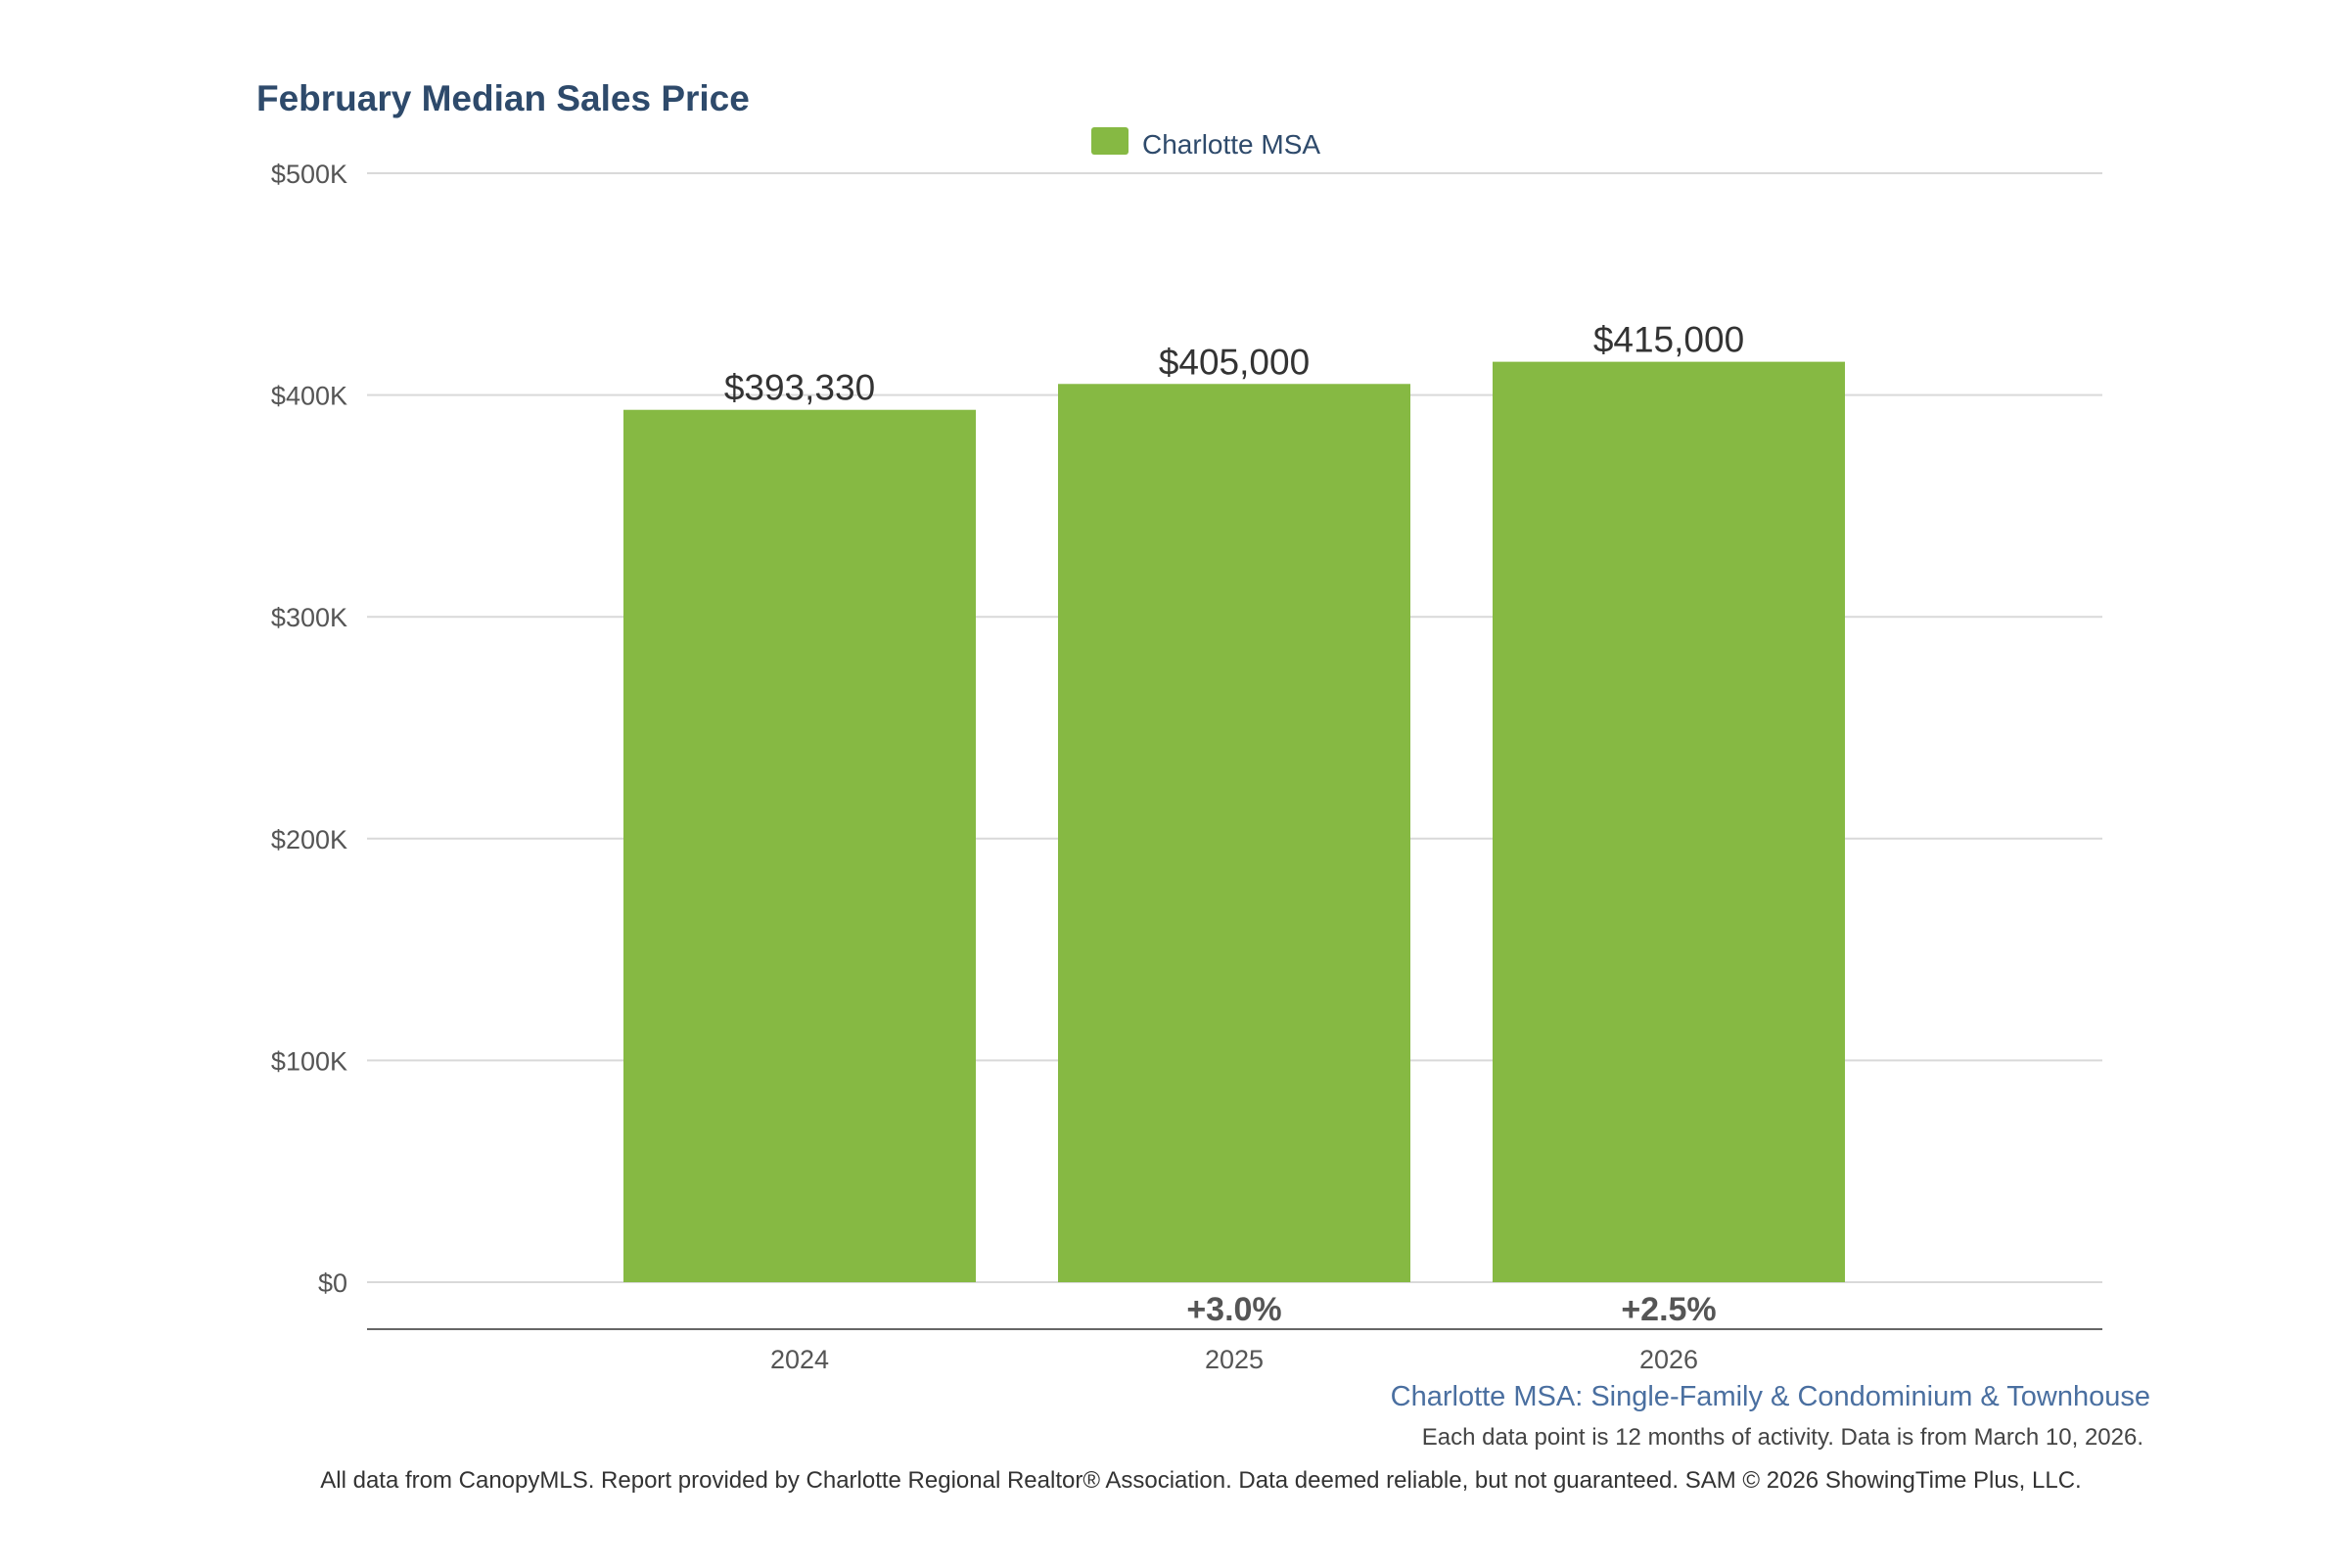 This screenshot has height=1568, width=2349. What do you see at coordinates (1451, 1309) in the screenshot?
I see `change-labels: +3.0% +2.5%` at bounding box center [1451, 1309].